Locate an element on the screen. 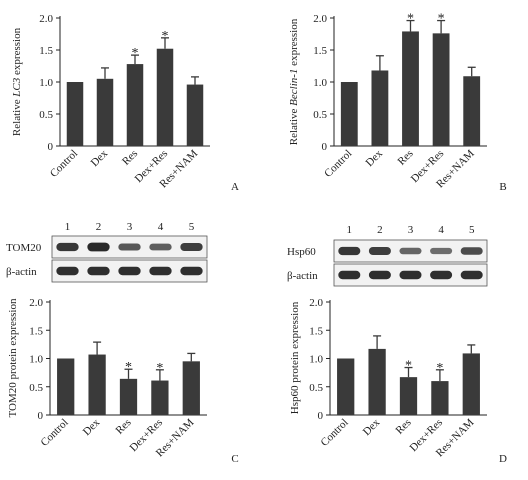 The image size is (528, 480). blot-row-label: Hsp60 is located at coordinates (301, 252).